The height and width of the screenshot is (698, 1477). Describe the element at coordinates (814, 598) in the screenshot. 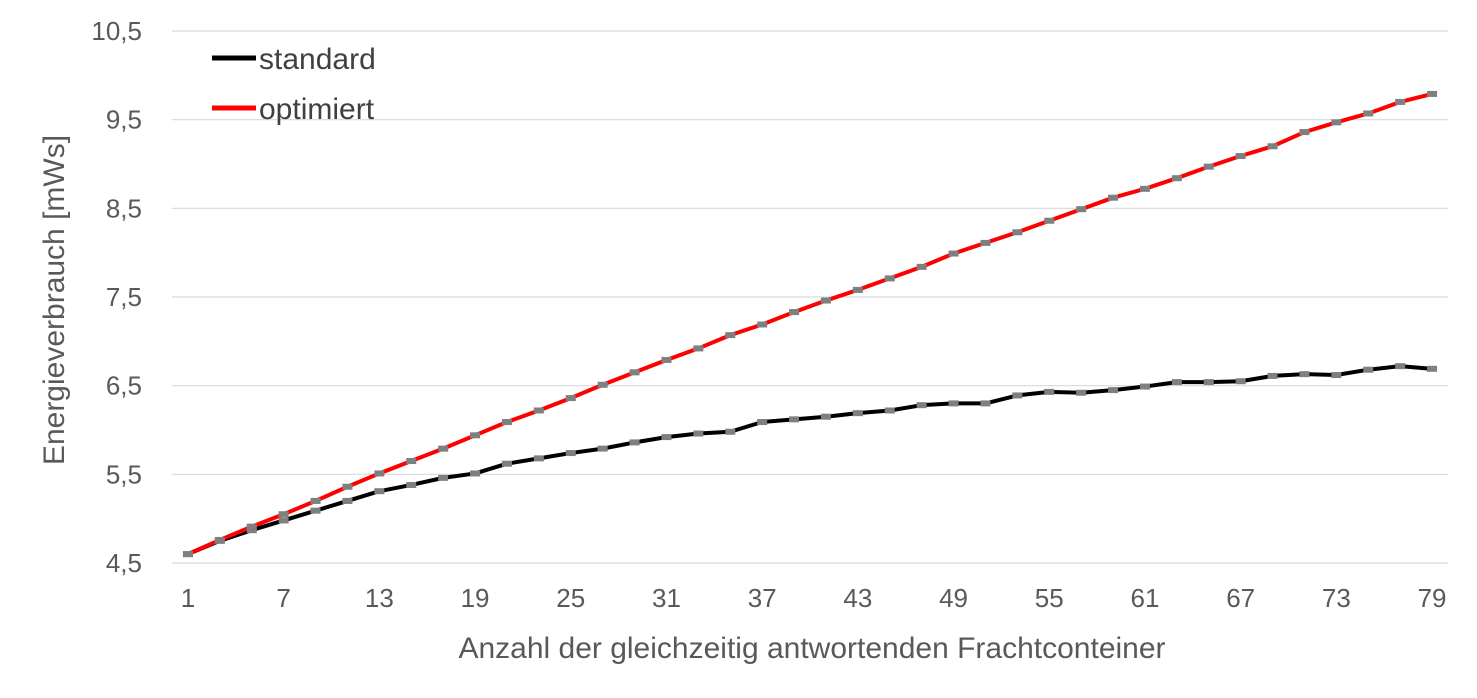

I see `x-axis-tick-labels: 1 7 13 19 25 31 37 43 49 55 61 67 73 79` at that location.